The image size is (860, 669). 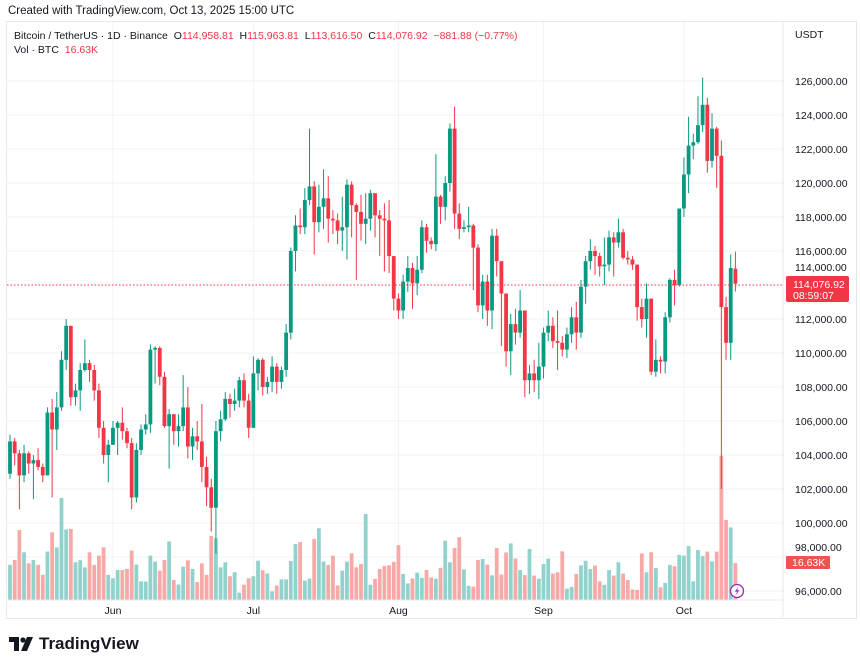 I want to click on time-axis: Jun Jul Aug Sep Oct, so click(x=398, y=611).